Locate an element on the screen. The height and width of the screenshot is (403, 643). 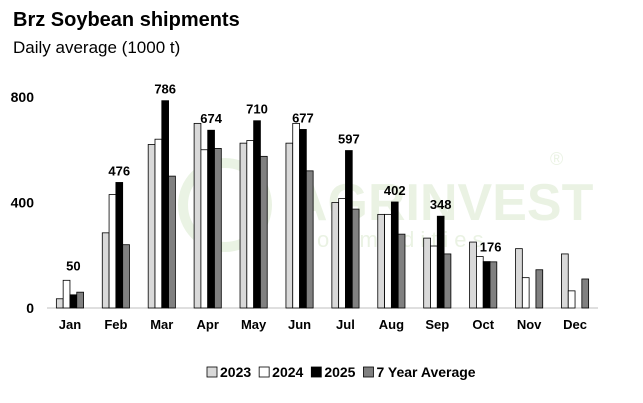
data-label: 176 is located at coordinates (491, 247).